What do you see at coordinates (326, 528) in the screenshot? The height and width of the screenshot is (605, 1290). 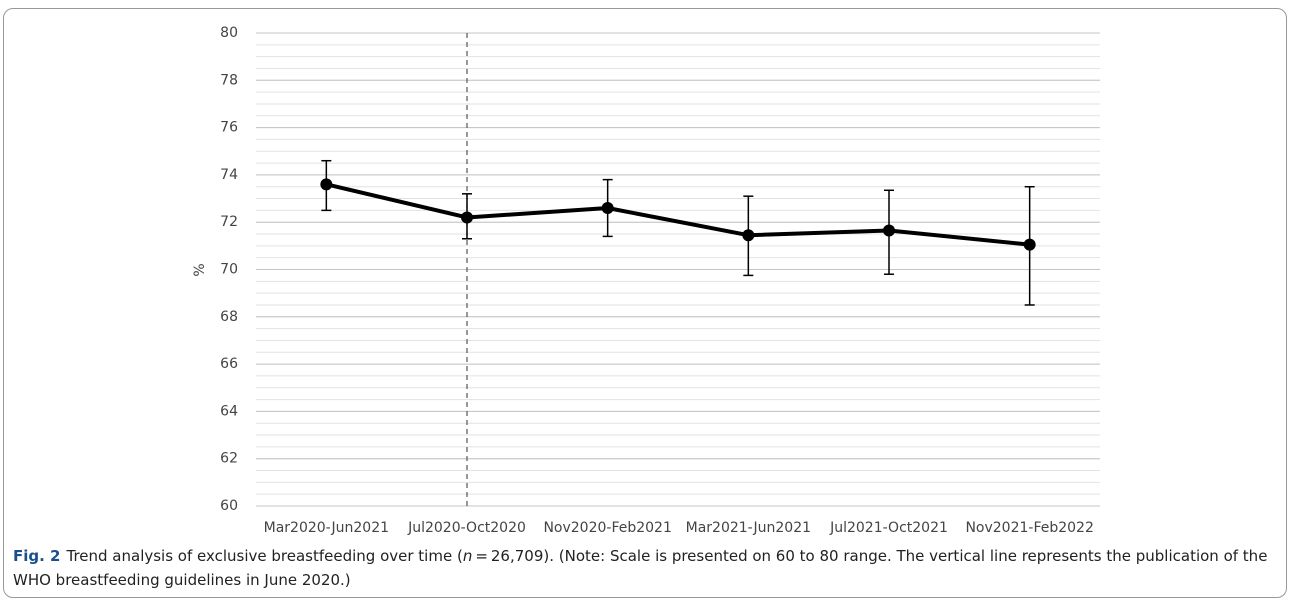 I see `x-tick-label: Mar2020-Jun2021` at bounding box center [326, 528].